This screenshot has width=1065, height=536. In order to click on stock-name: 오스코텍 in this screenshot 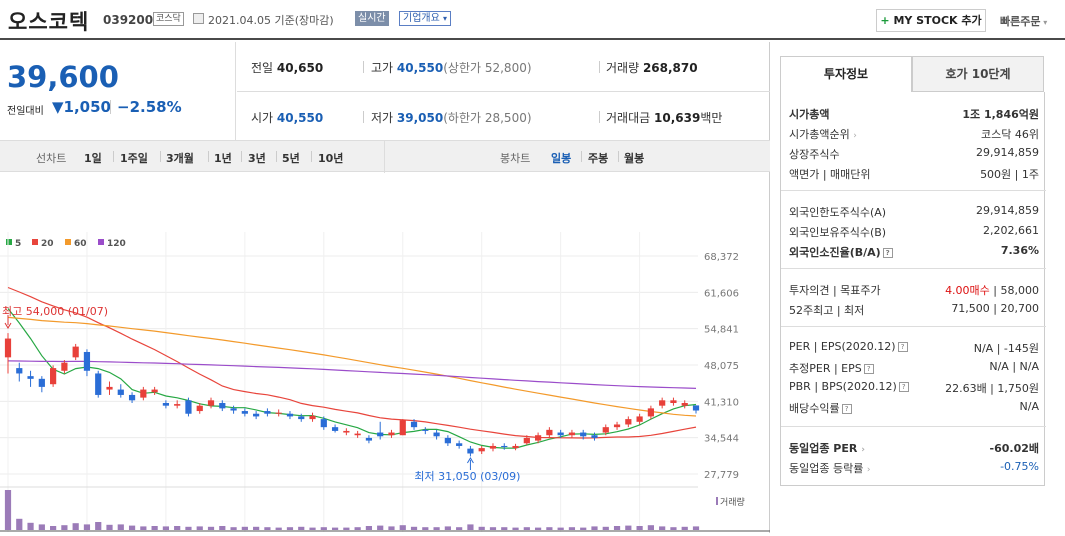, I will do `click(49, 22)`.